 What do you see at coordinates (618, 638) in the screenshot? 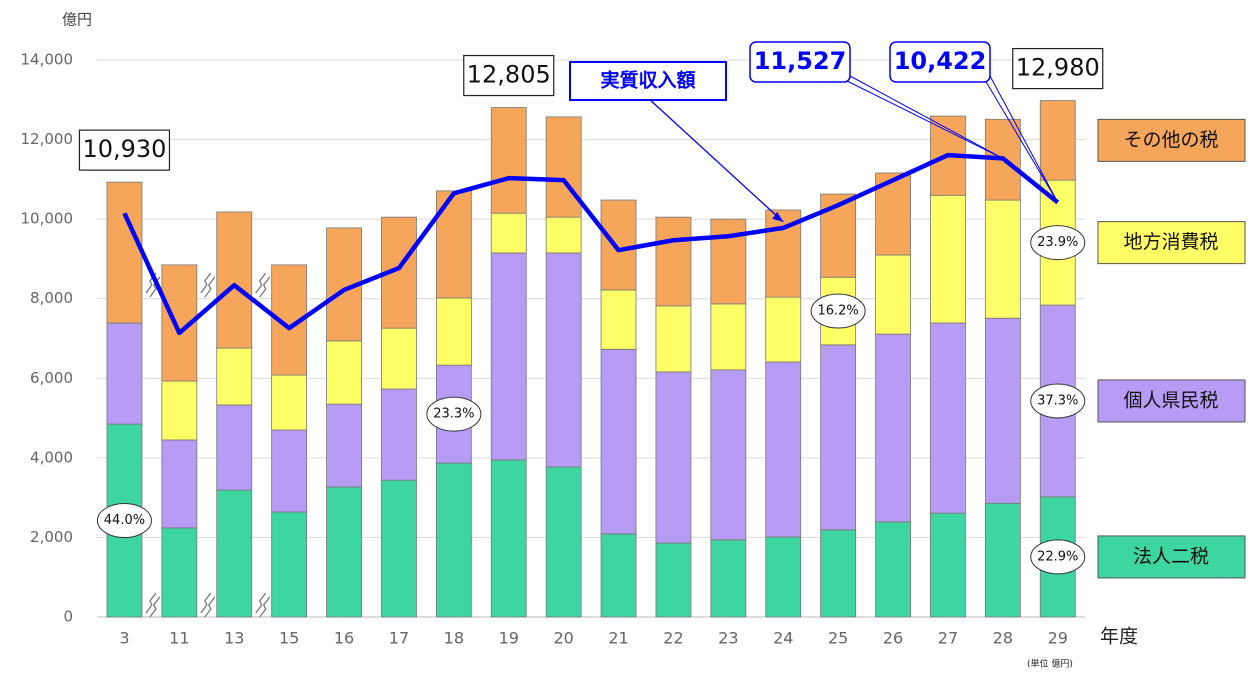
I see `x-tick-label: 21` at bounding box center [618, 638].